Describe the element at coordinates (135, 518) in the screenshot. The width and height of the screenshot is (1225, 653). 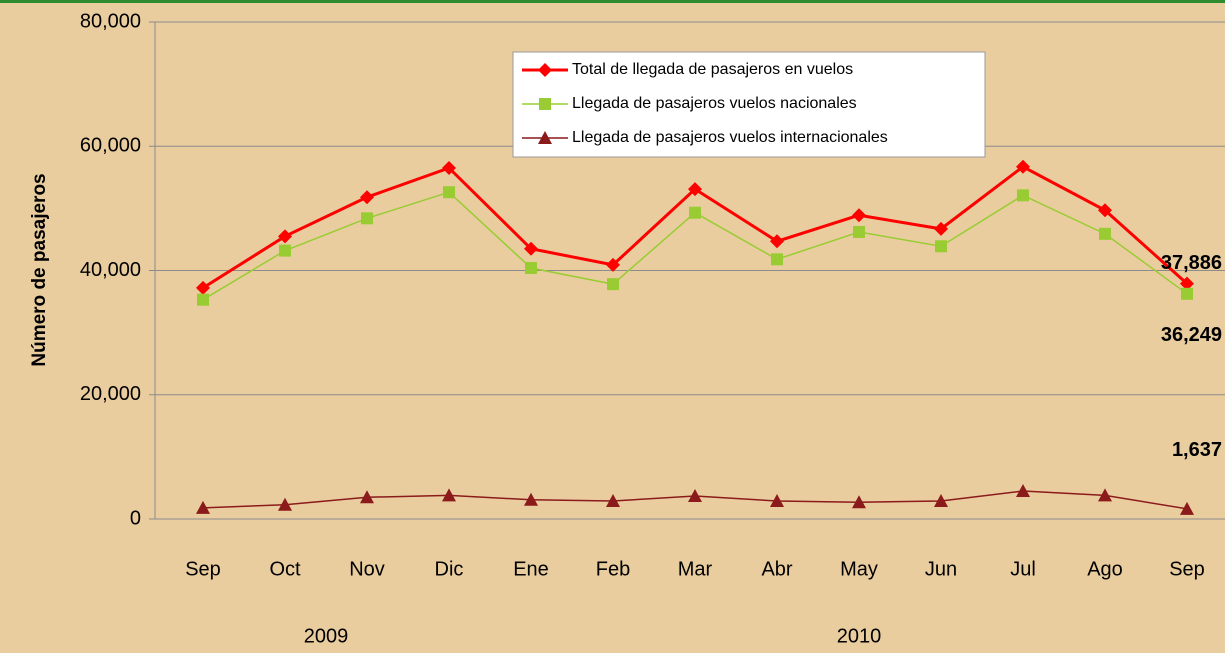
I see `y-tick-label: 0` at that location.